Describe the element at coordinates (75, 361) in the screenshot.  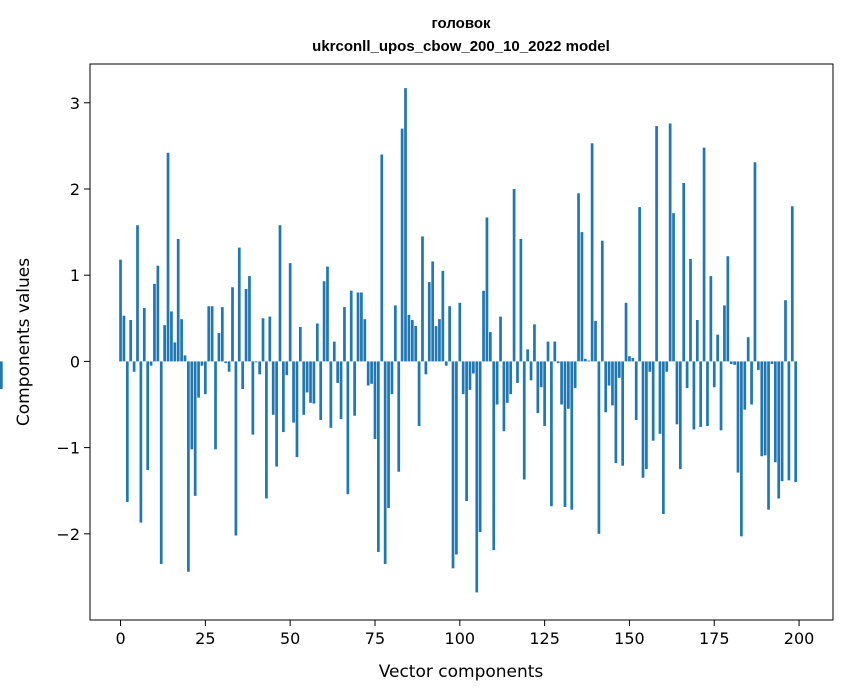
I see `y-tick-label-0: 0` at that location.